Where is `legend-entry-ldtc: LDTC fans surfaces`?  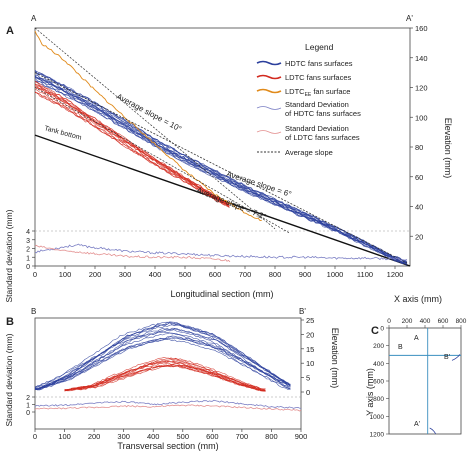 legend-entry-ldtc: LDTC fans surfaces is located at coordinates (304, 77).